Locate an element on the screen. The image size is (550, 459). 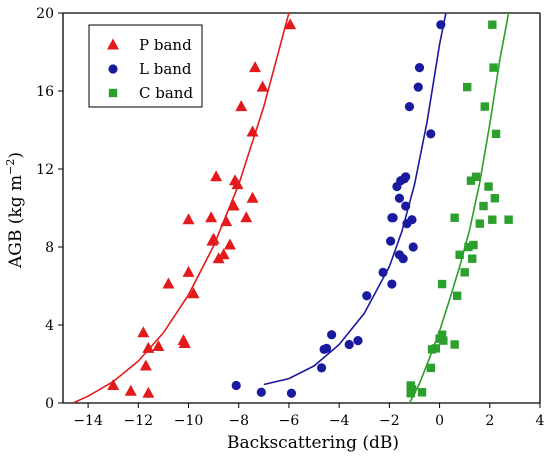
y-axis-title: AGB (kg m−2) is located at coordinates (15, 210).